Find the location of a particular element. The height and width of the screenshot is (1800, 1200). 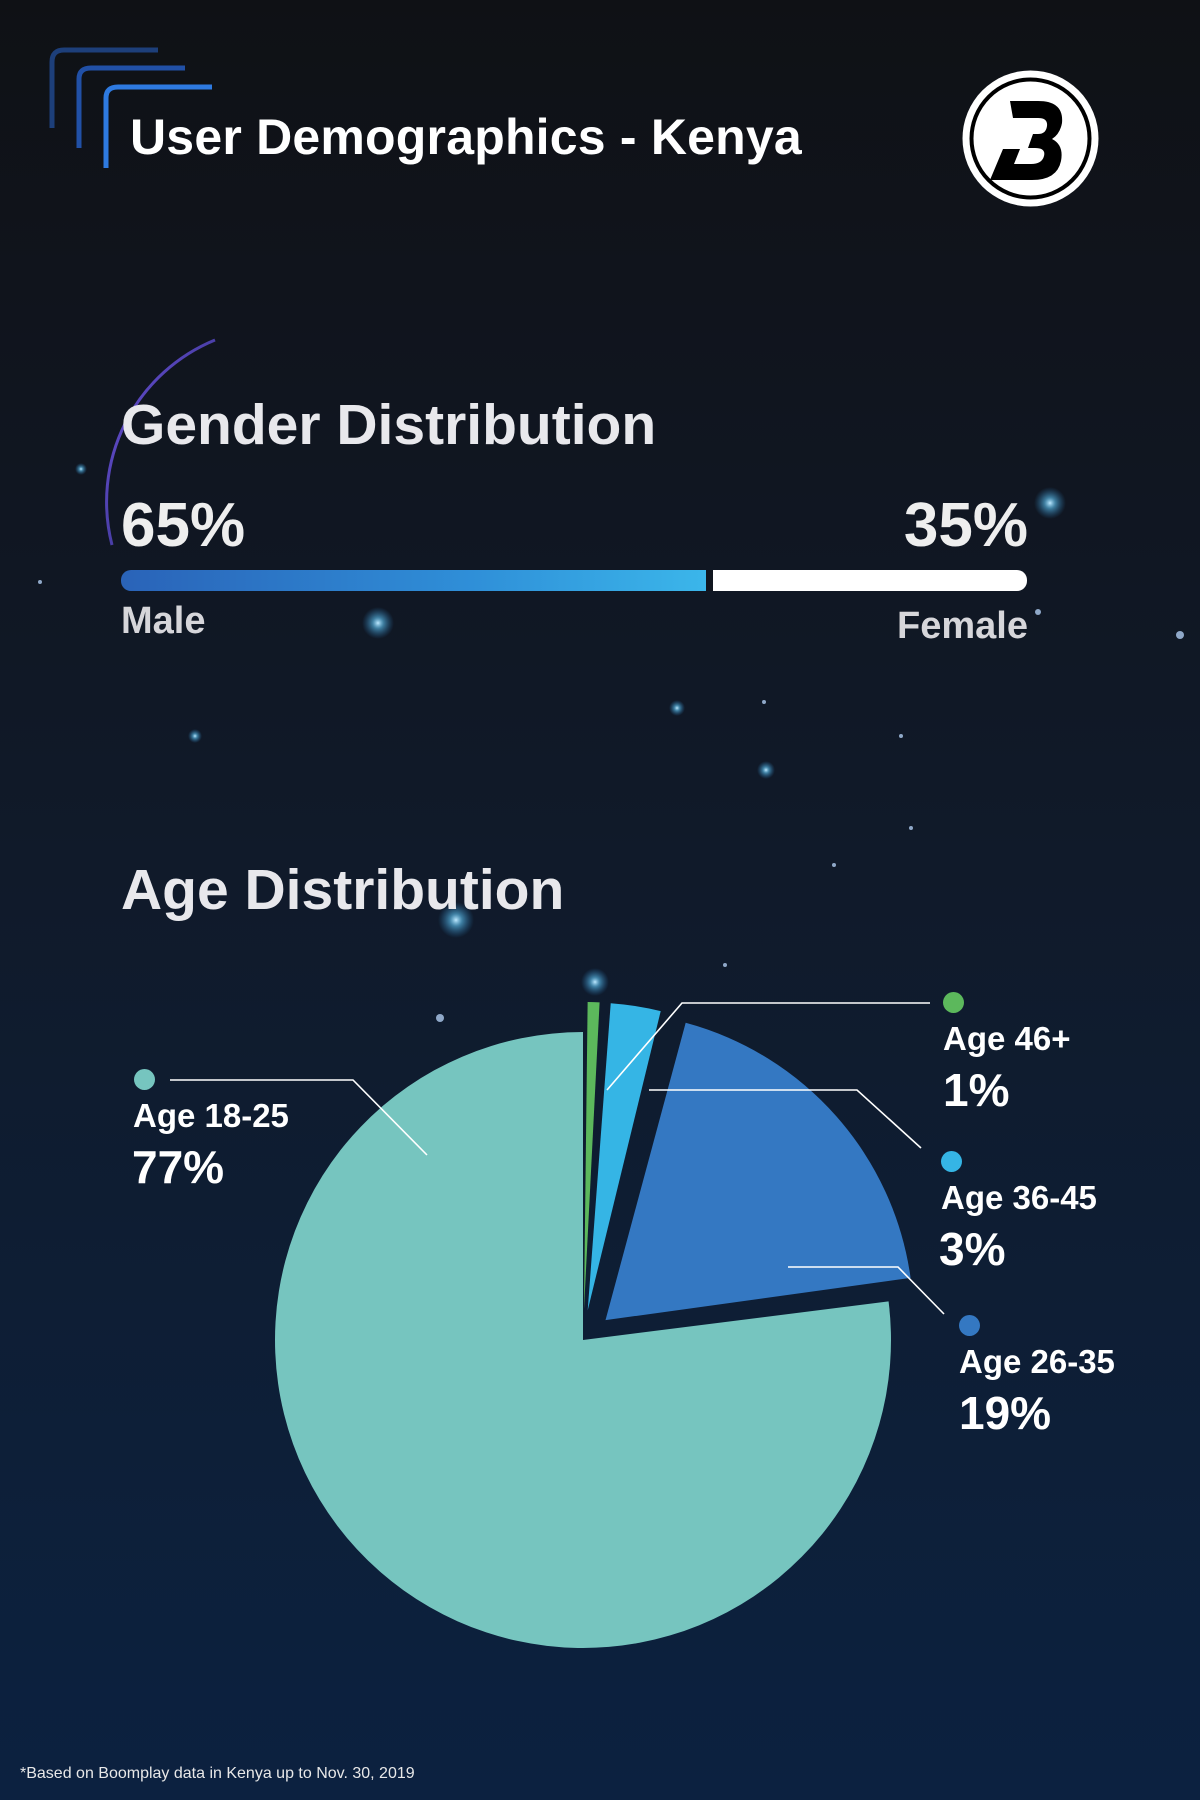

bar-divider is located at coordinates (709, 580).